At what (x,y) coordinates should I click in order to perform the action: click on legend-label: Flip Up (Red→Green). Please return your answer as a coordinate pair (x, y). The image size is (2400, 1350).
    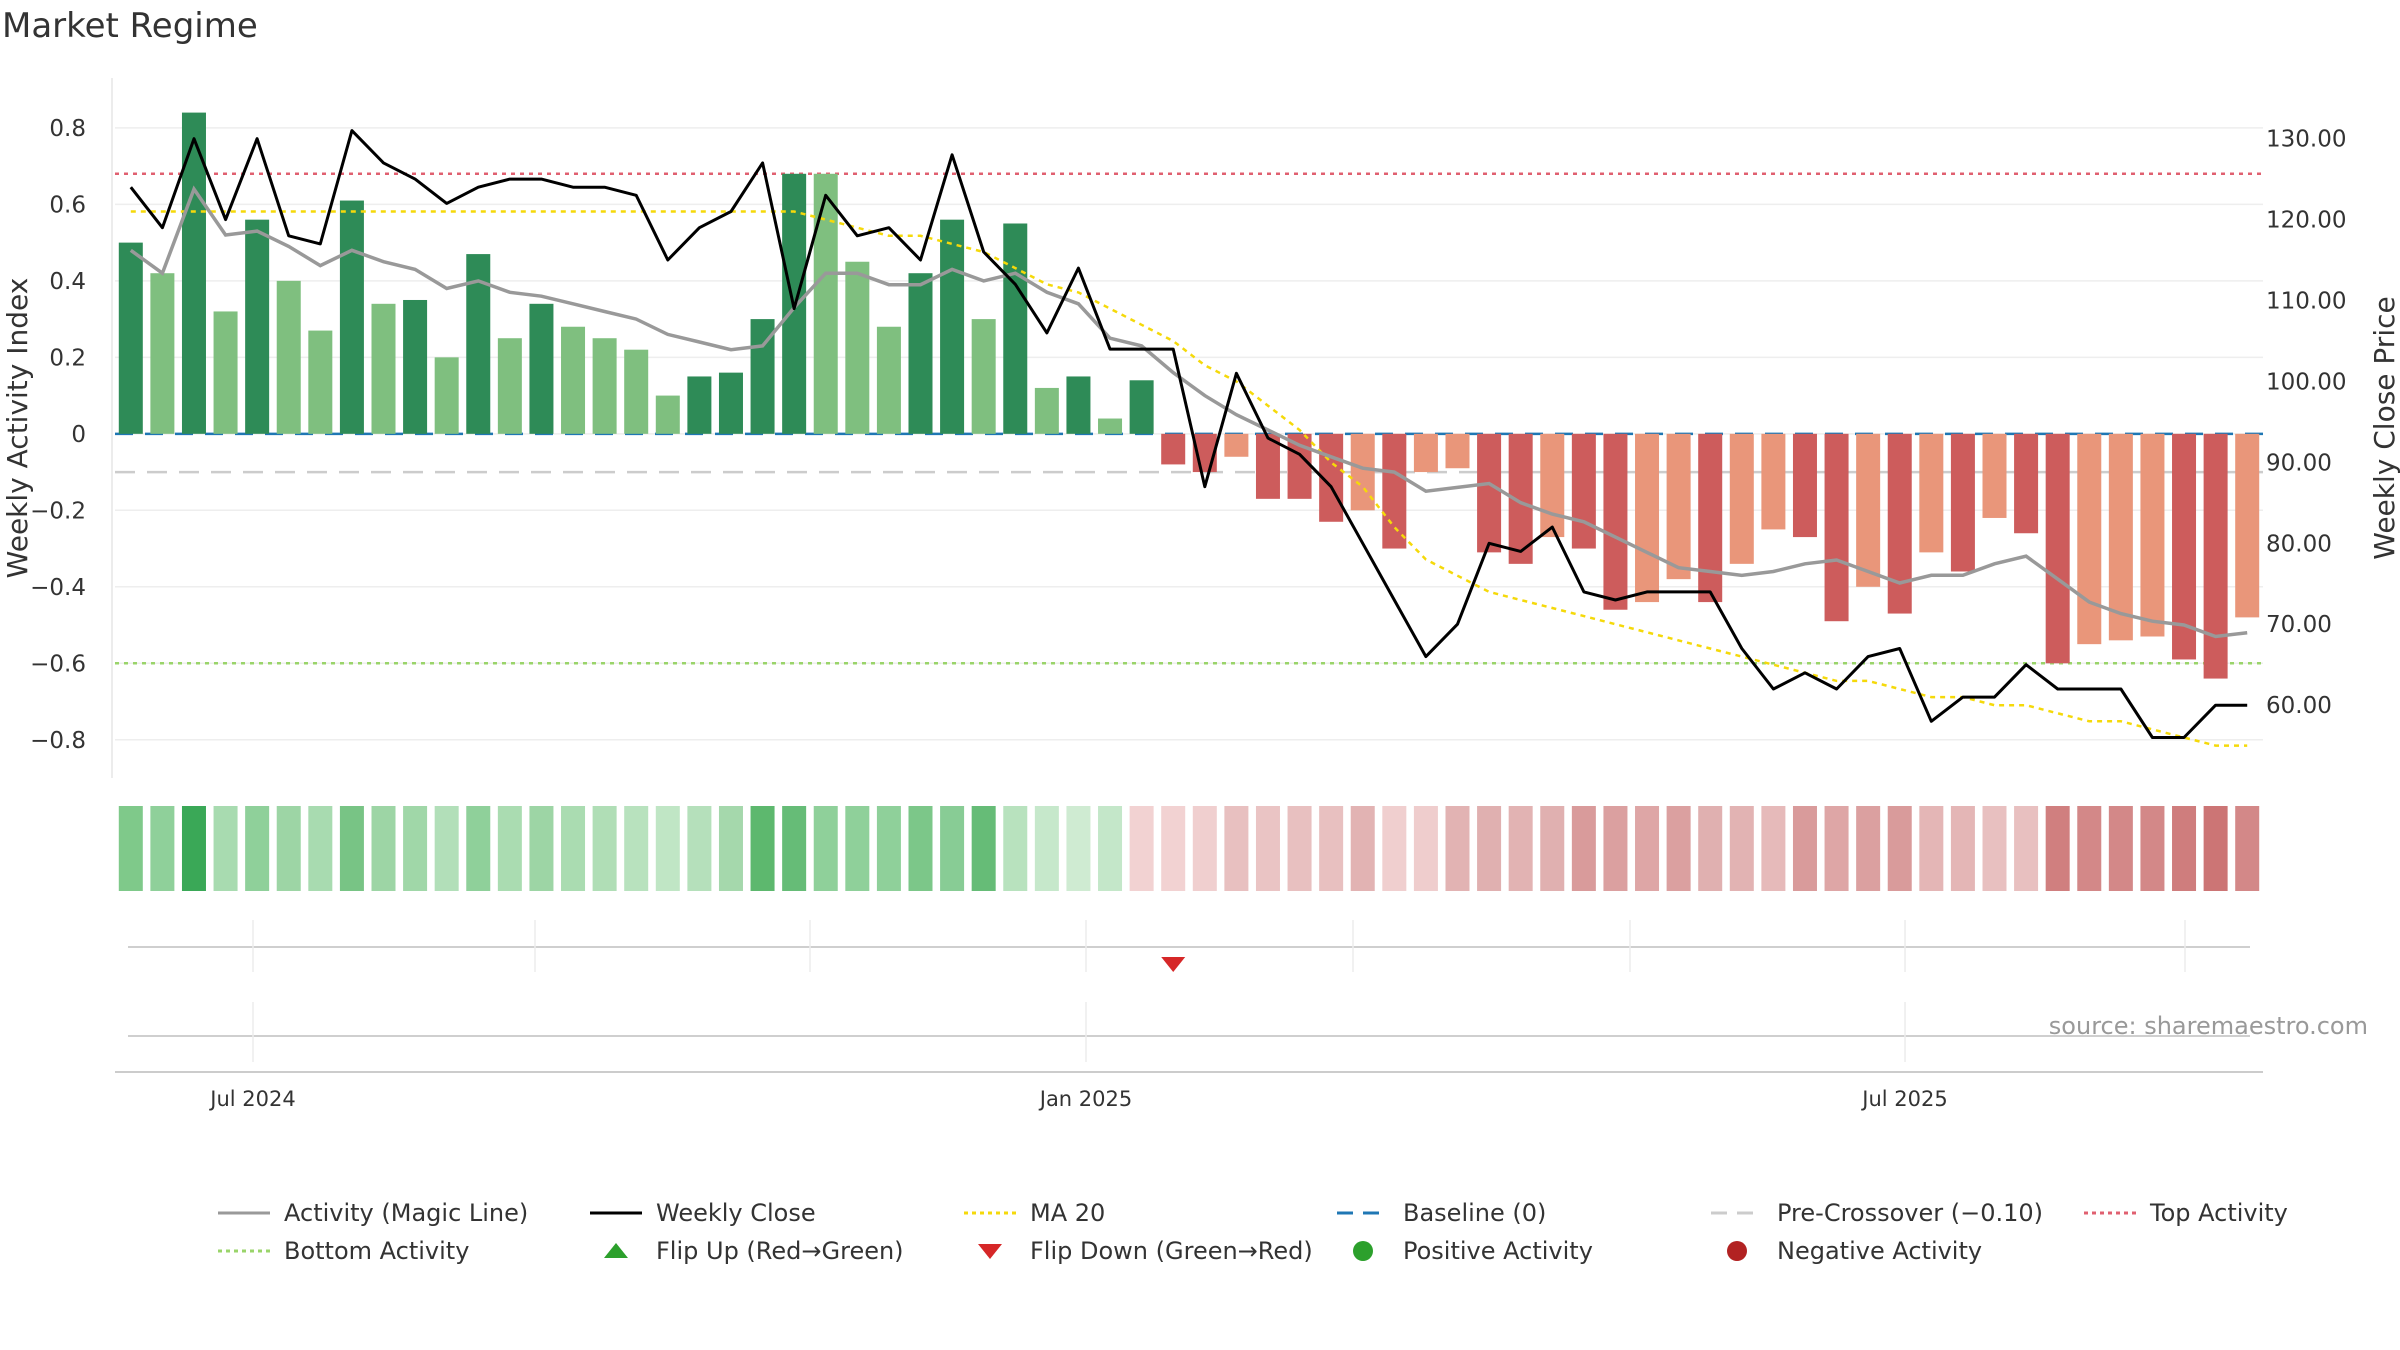
    Looking at the image, I should click on (780, 1251).